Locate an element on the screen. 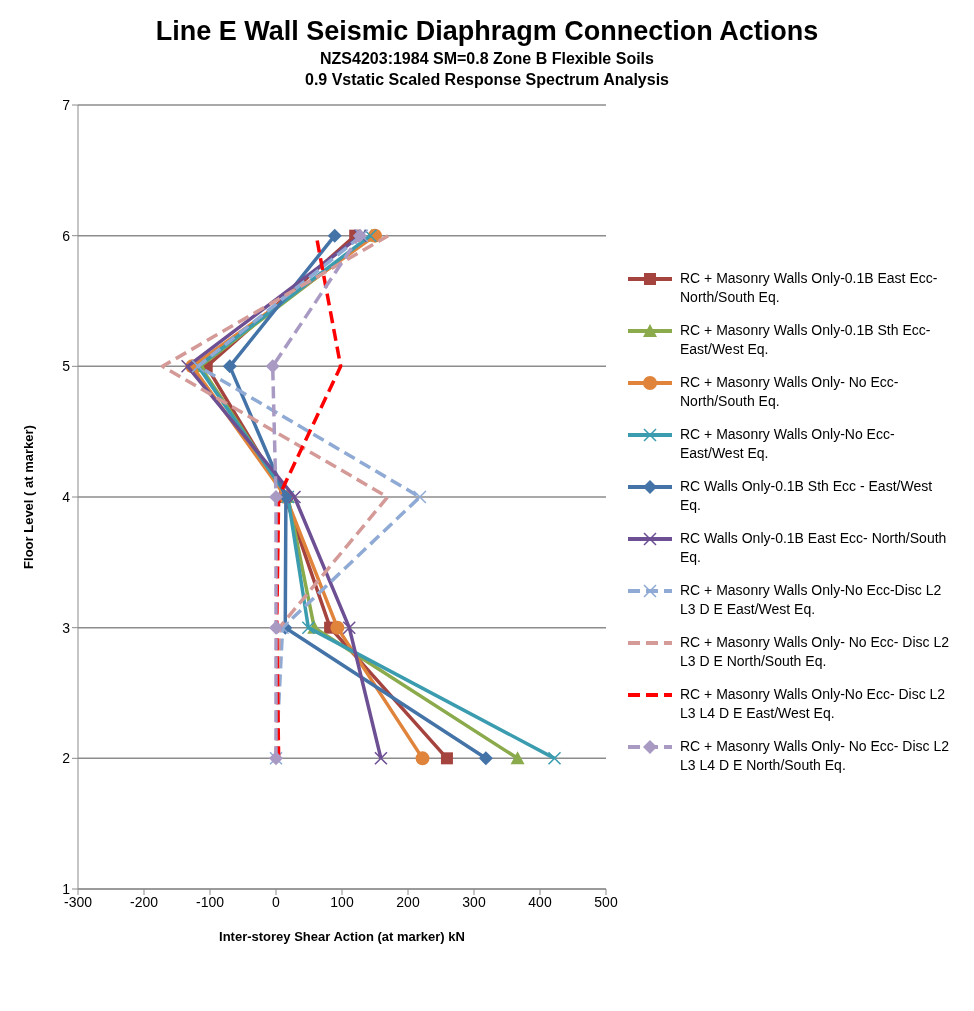 The height and width of the screenshot is (1011, 974). y-tick-label: 5 is located at coordinates (66, 366).